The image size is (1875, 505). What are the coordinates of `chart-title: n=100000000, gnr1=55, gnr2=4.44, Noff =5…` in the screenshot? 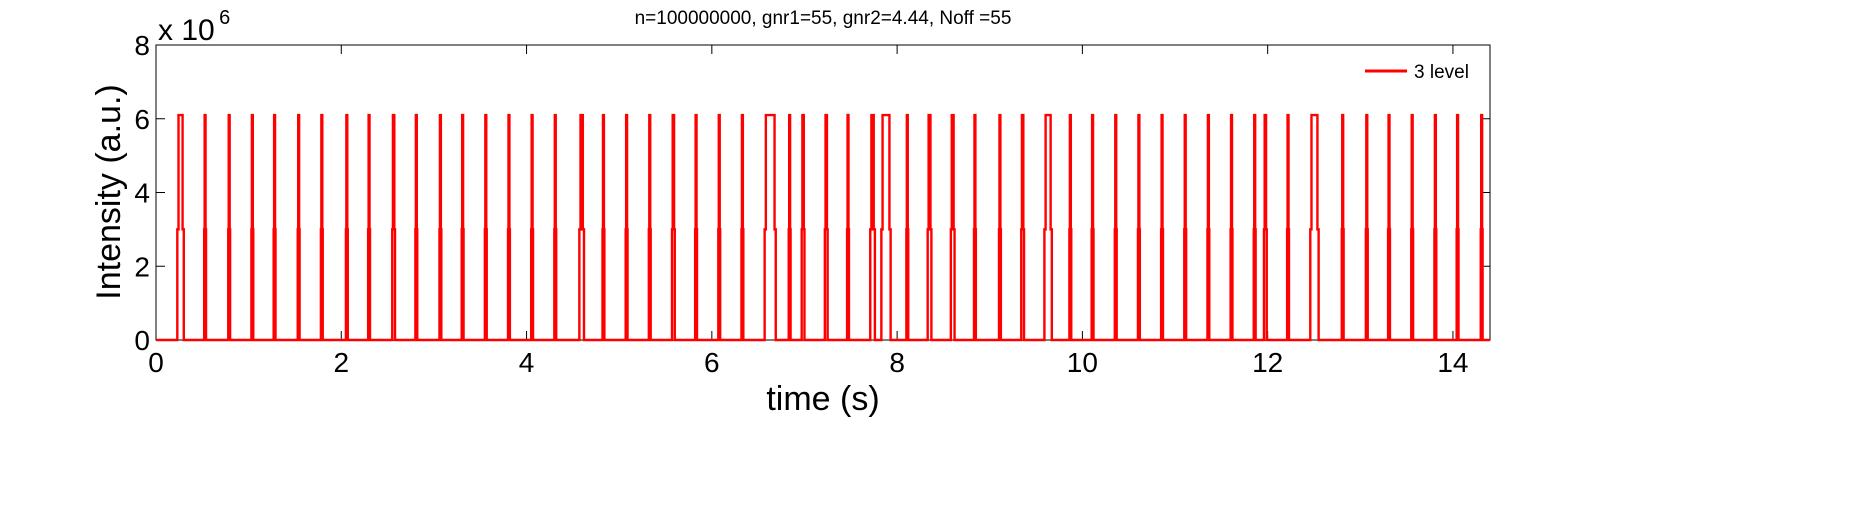 It's located at (823, 18).